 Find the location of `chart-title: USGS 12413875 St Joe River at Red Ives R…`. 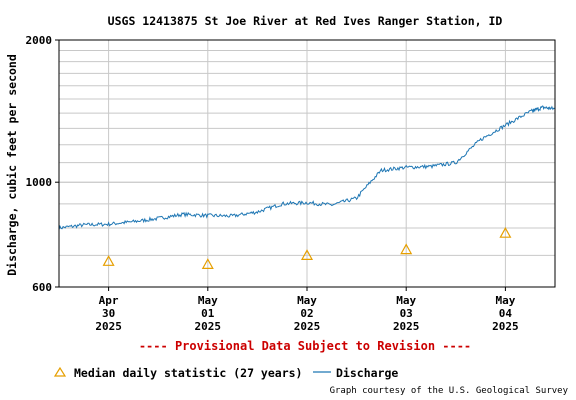

chart-title: USGS 12413875 St Joe River at Red Ives R… is located at coordinates (305, 21).